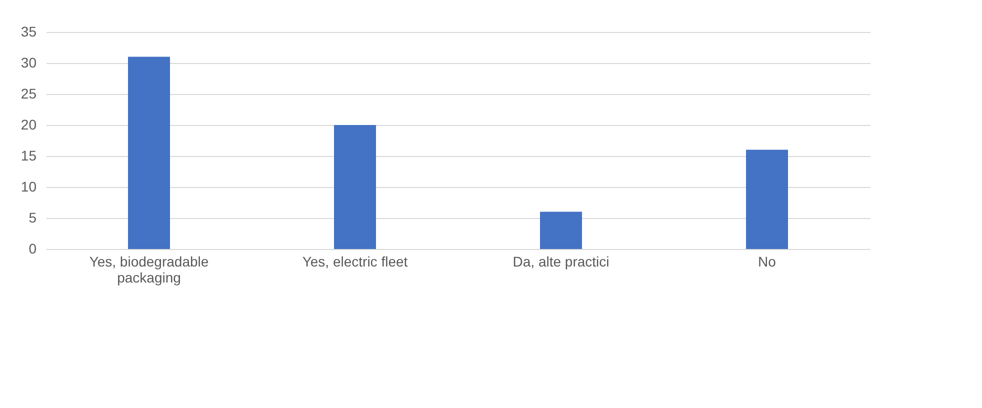 The image size is (982, 408). Describe the element at coordinates (767, 262) in the screenshot. I see `x-tick-label: No` at that location.